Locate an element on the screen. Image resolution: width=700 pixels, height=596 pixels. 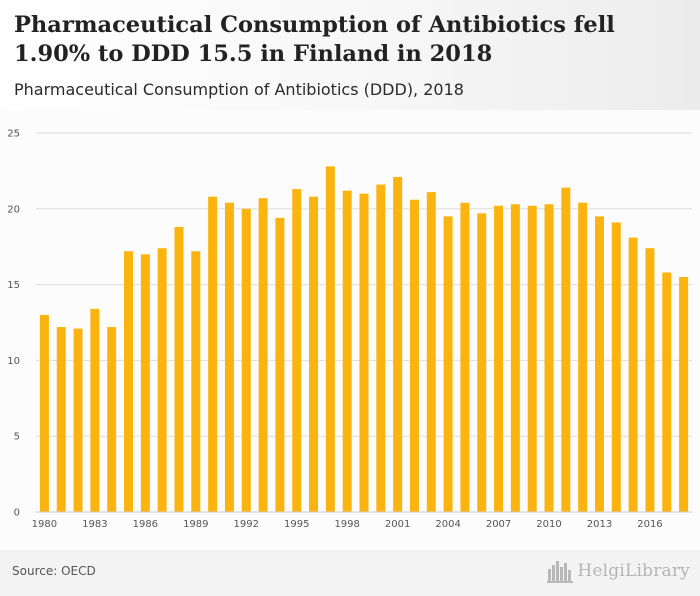
bar-2005 is located at coordinates (465, 357).